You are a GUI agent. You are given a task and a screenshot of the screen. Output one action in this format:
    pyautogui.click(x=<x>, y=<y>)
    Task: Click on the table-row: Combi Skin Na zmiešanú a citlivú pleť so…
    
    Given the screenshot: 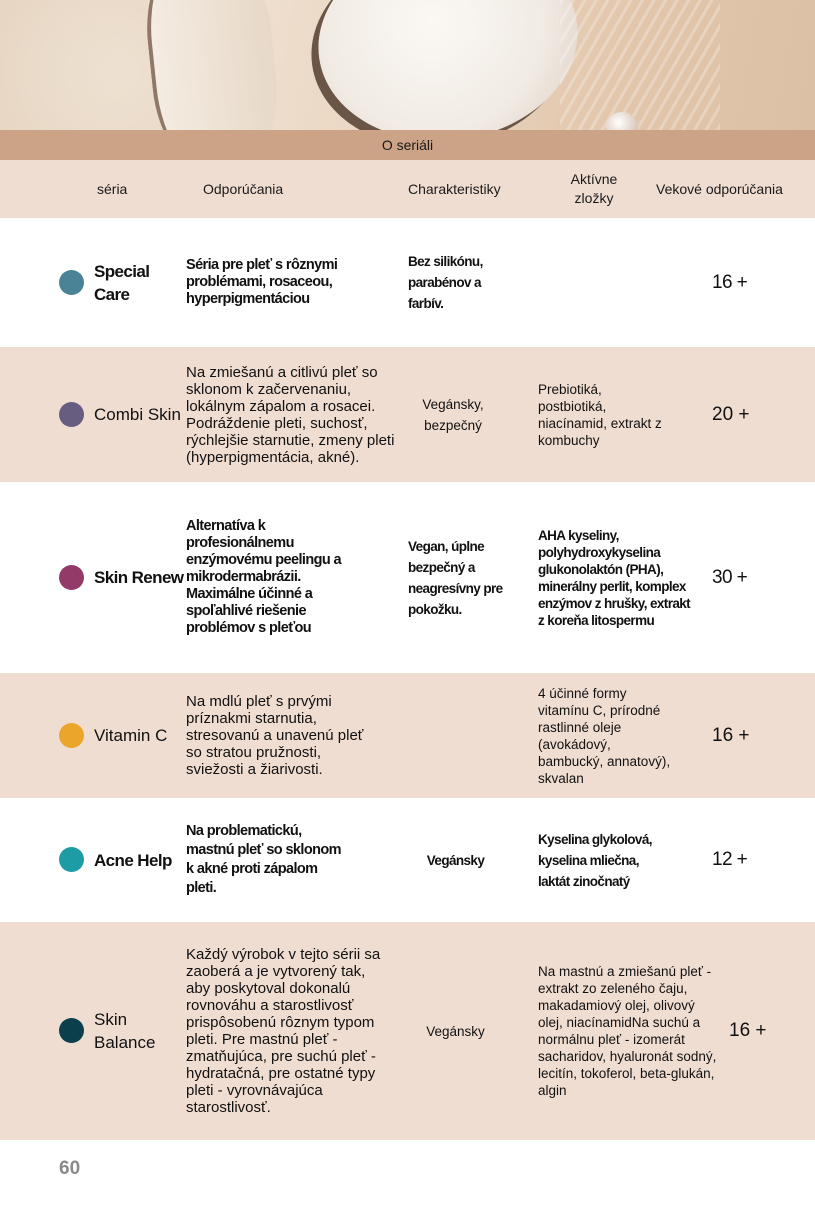 What is the action you would take?
    pyautogui.click(x=407, y=414)
    